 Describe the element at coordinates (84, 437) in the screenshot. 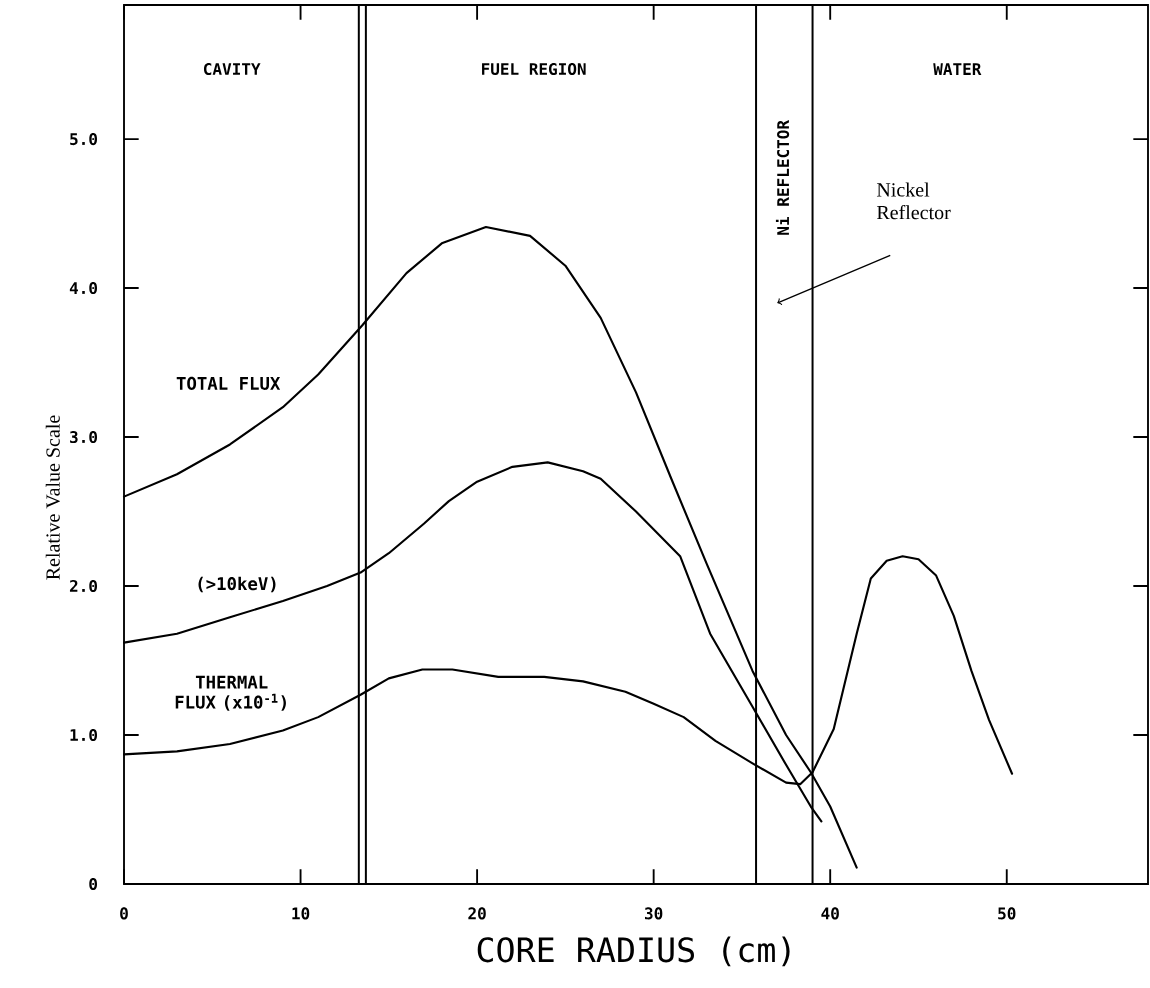

I see `y-tick-label: 3.0` at that location.